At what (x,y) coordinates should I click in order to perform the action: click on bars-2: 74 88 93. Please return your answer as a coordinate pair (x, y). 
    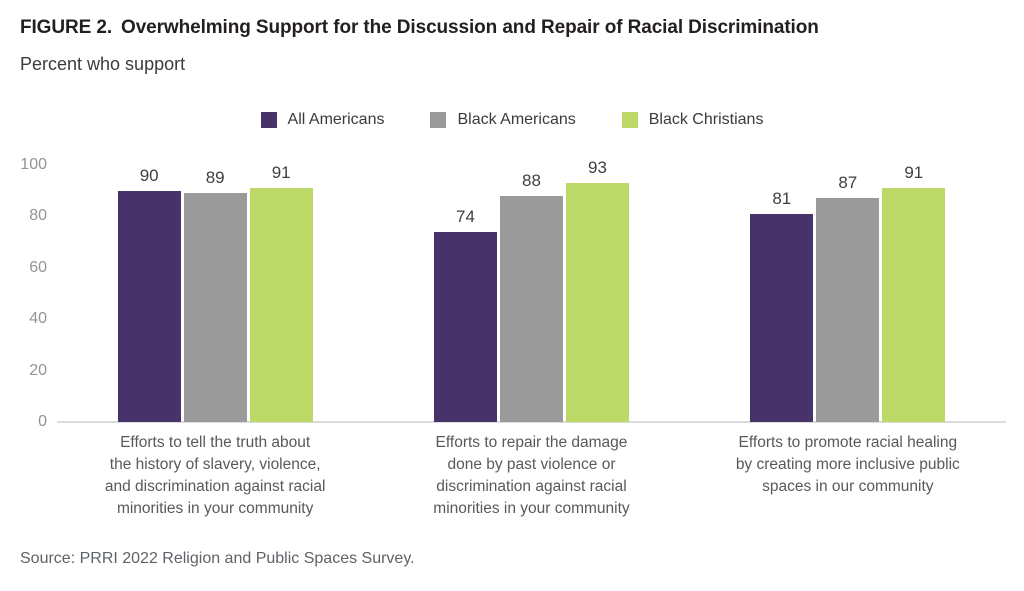
    Looking at the image, I should click on (531, 290).